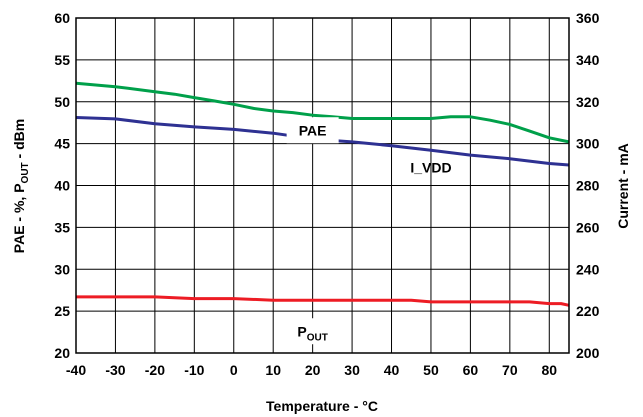 The image size is (643, 417). I want to click on y-left-tick-label: 30, so click(62, 269).